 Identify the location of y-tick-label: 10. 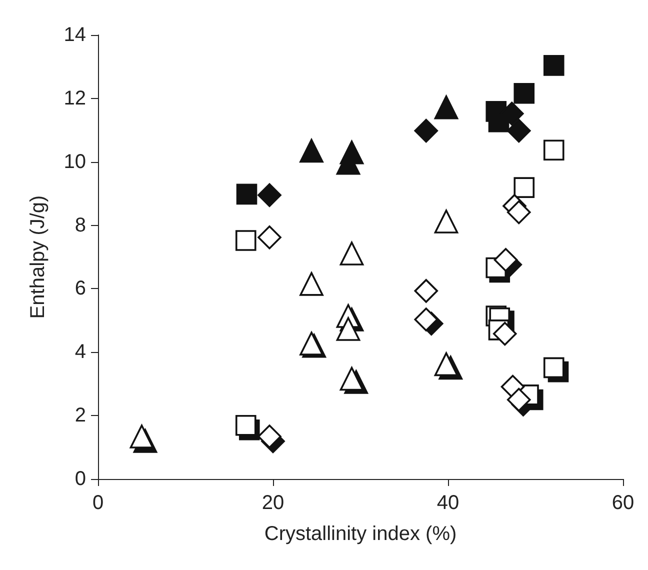
(75, 161).